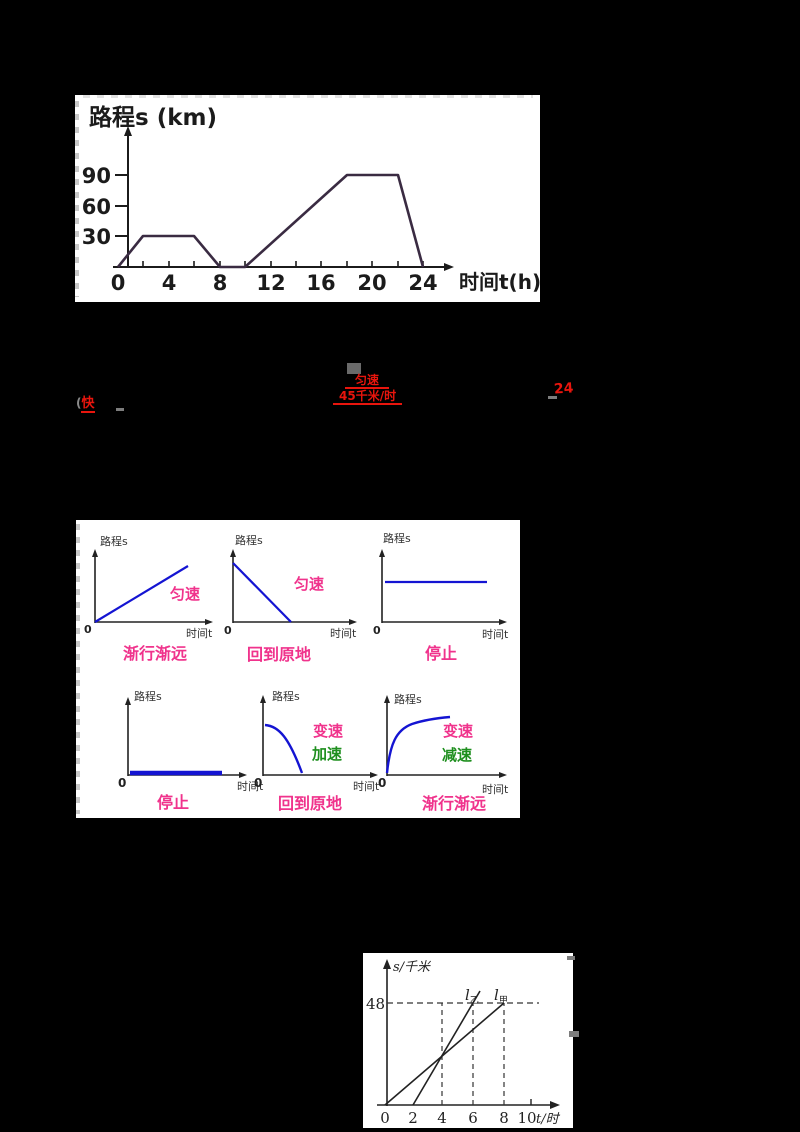  I want to click on mini-graph-away-decelerating: 路程s 0 时间t 变速 减速 渐行渐远, so click(443, 753).